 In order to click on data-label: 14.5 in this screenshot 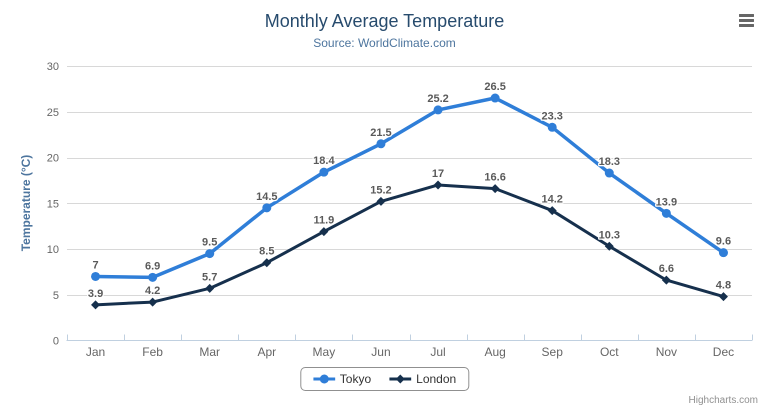, I will do `click(266, 197)`.